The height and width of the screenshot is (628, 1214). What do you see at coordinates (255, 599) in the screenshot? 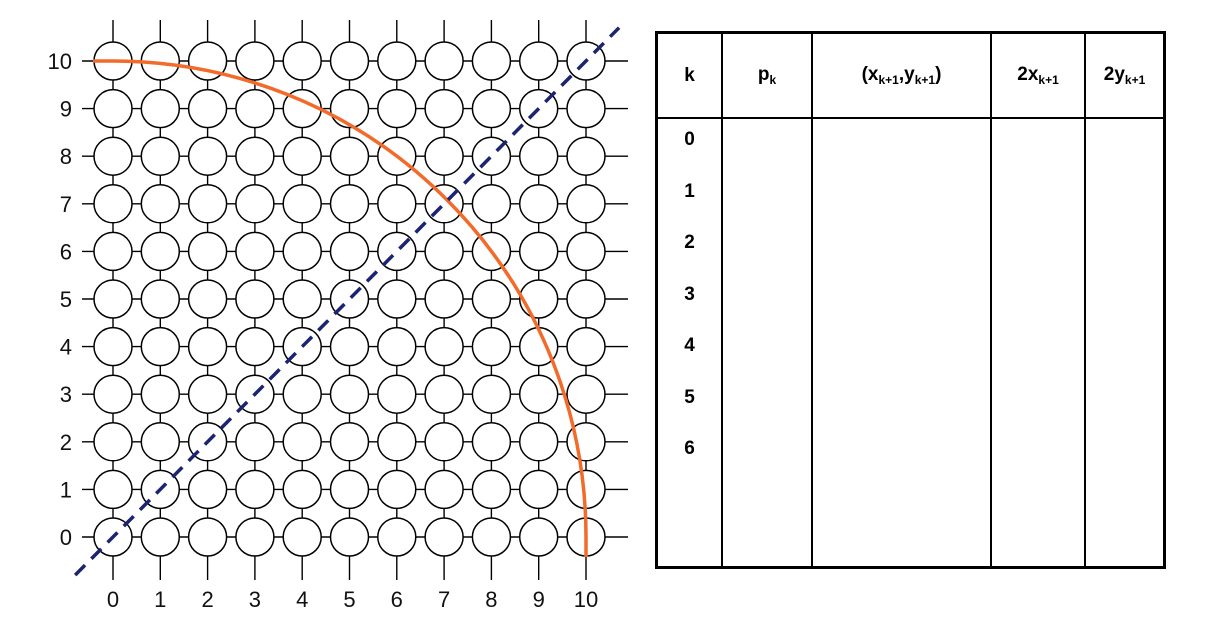
I see `x-tick-label: 3` at bounding box center [255, 599].